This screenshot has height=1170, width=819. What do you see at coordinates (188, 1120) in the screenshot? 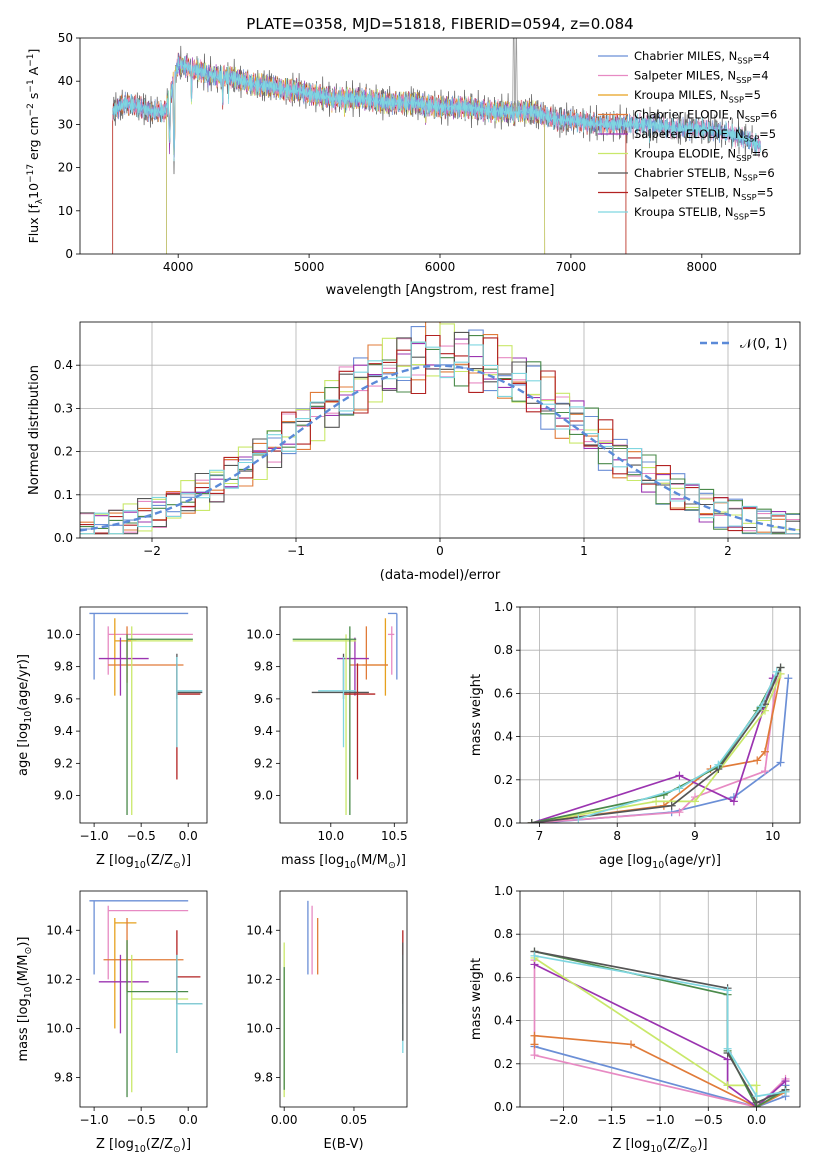
I see `x-tick-label: 0.0` at bounding box center [188, 1120].